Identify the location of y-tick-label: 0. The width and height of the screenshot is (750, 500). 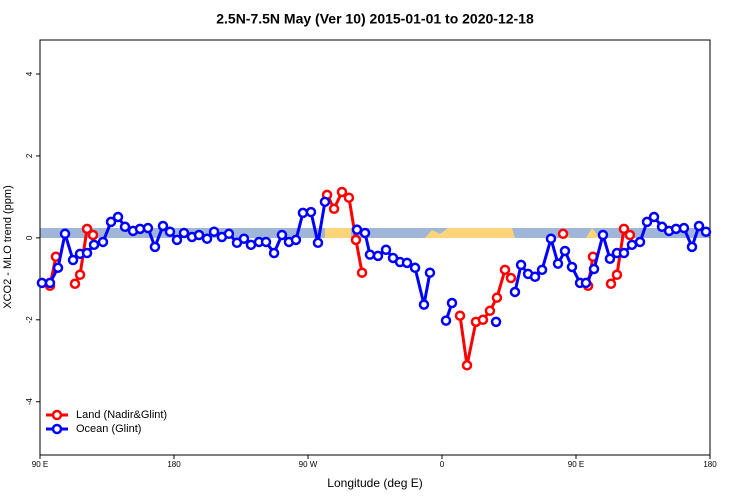
(29, 237).